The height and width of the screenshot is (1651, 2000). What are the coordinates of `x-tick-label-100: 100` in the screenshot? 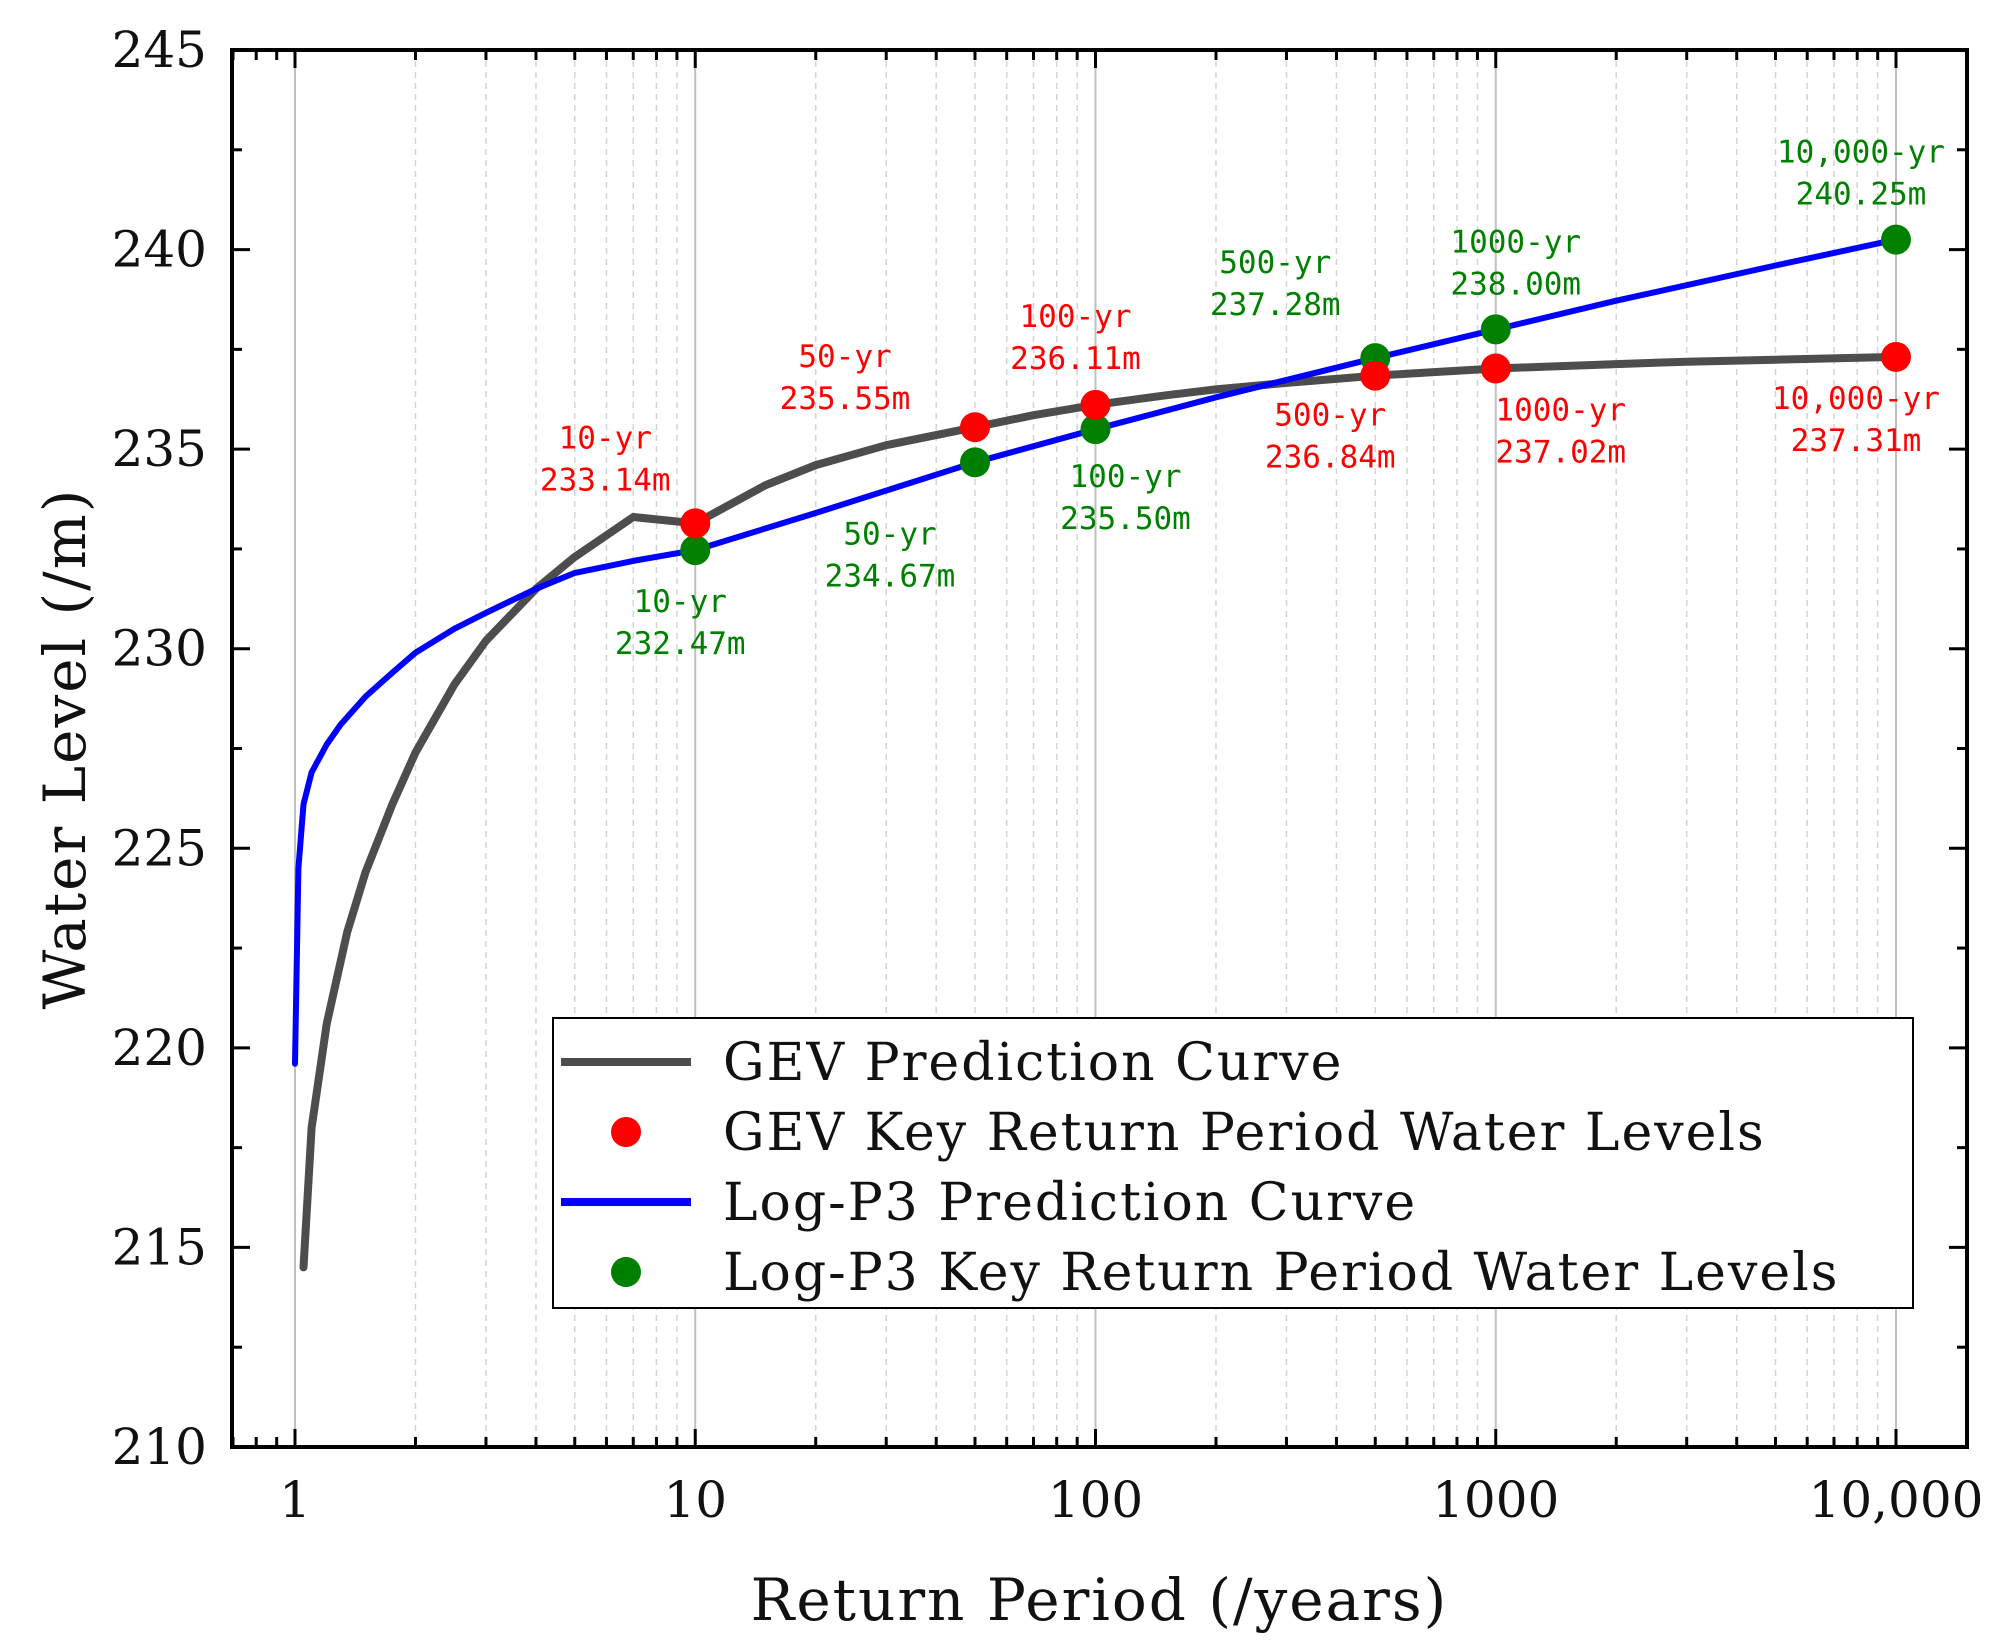 It's located at (1095, 1500).